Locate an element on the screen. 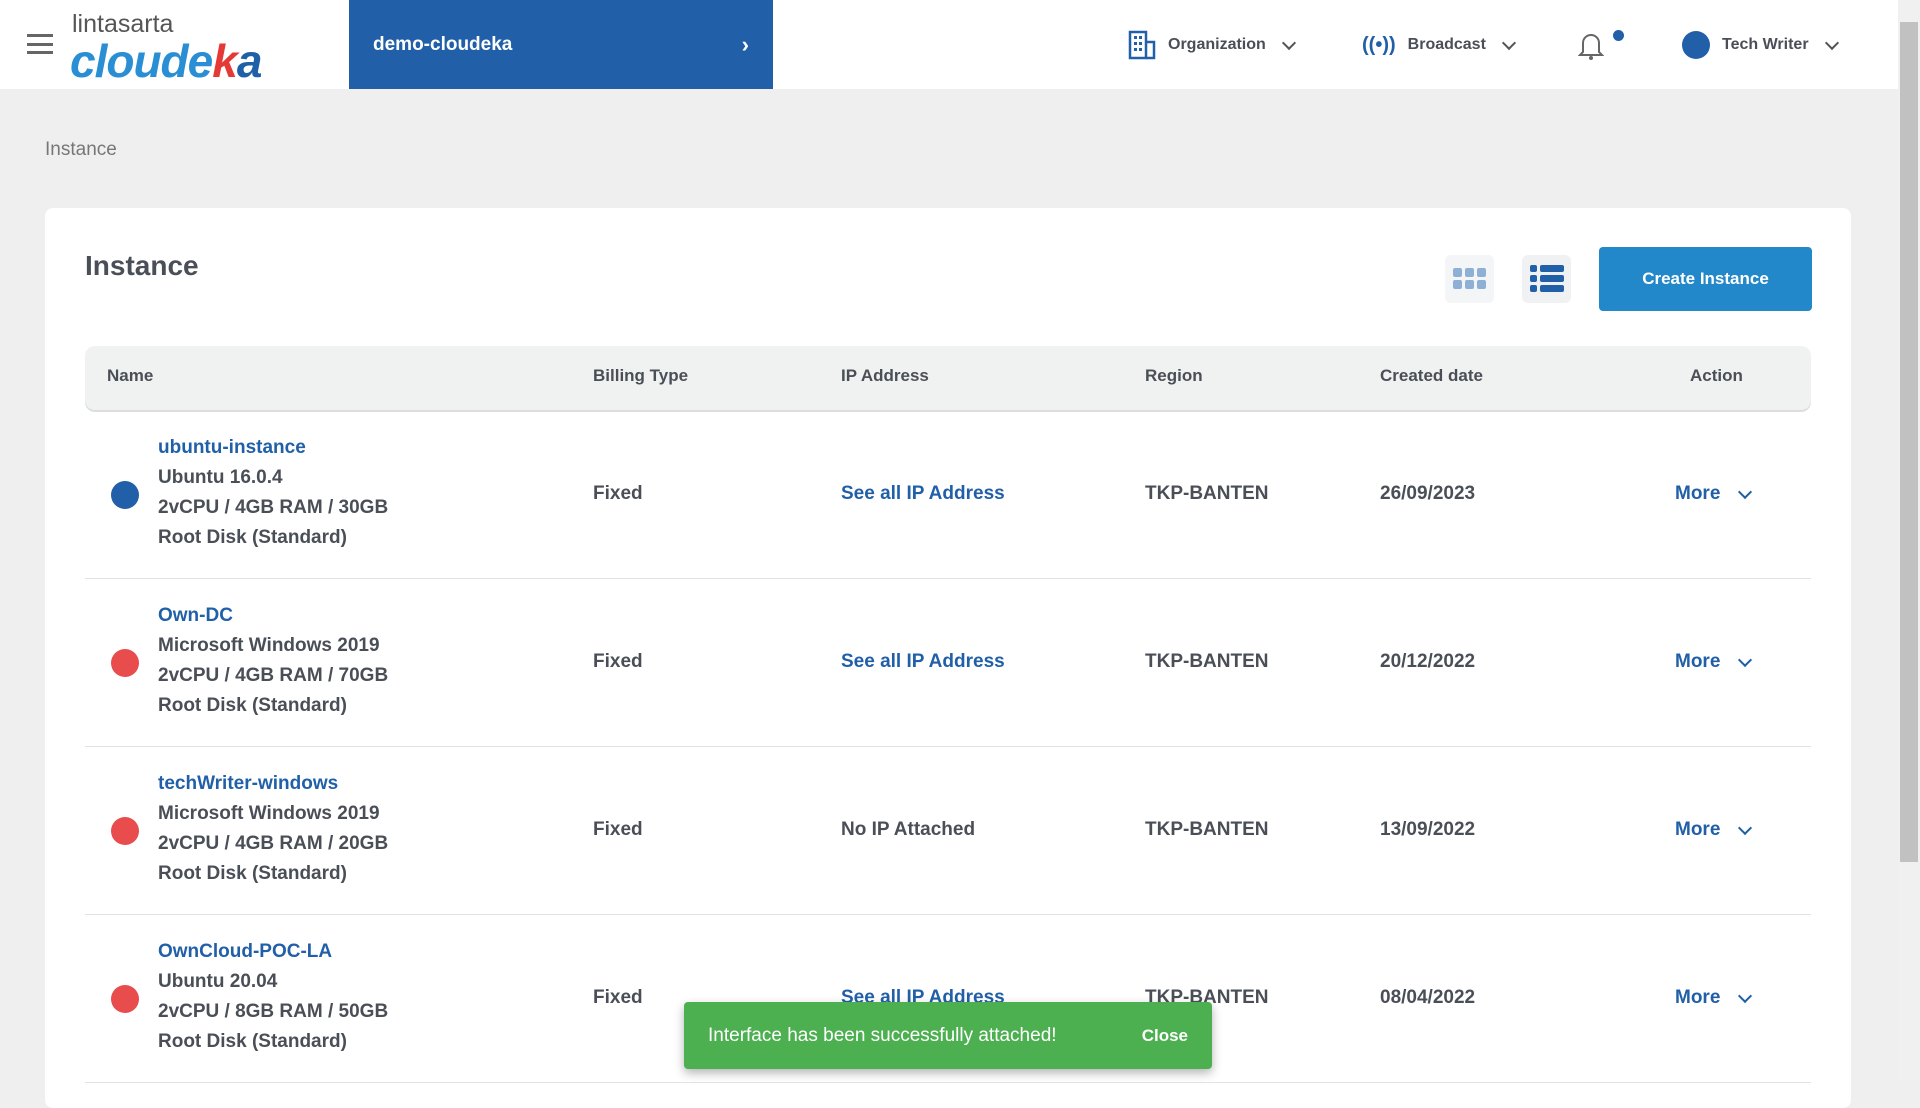 The width and height of the screenshot is (1920, 1108). column-header-region: Region is located at coordinates (1174, 375).